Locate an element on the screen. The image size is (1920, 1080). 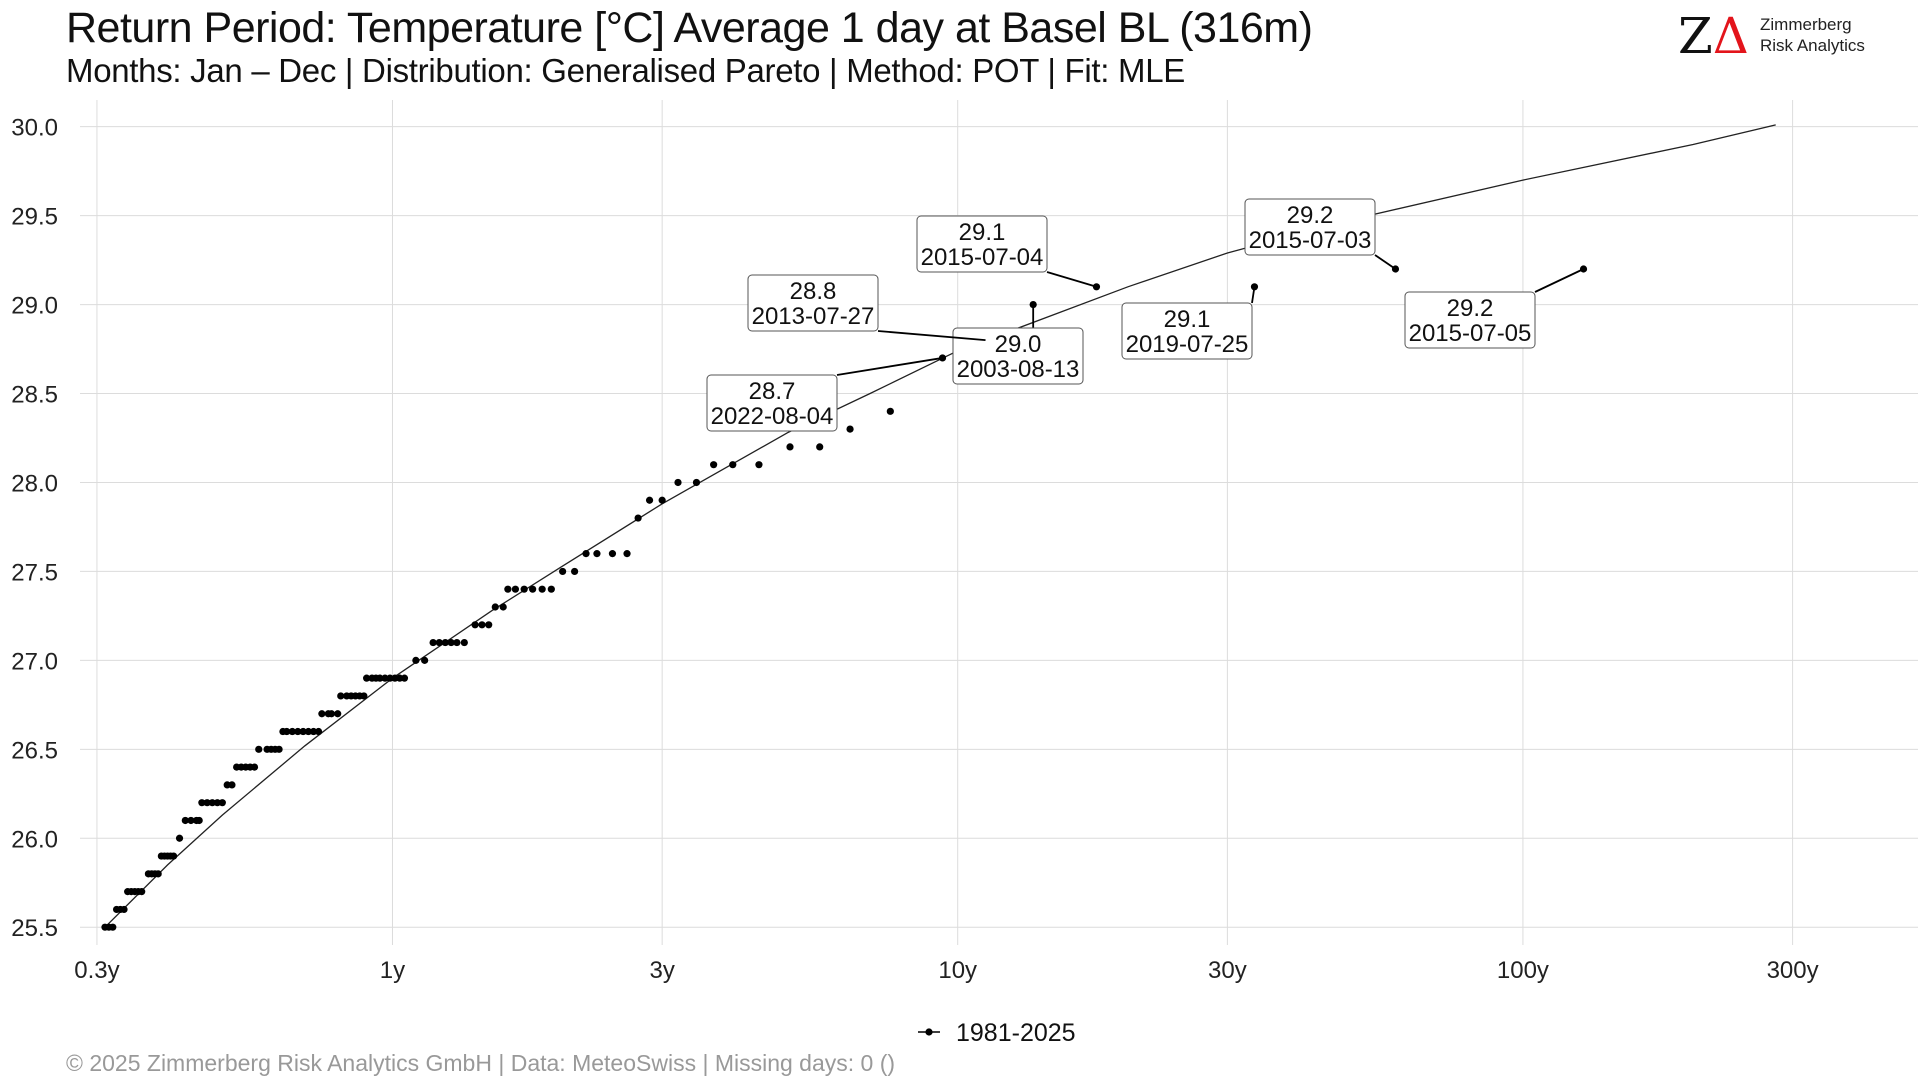
y-tick-label: 25.5 is located at coordinates (34, 928).